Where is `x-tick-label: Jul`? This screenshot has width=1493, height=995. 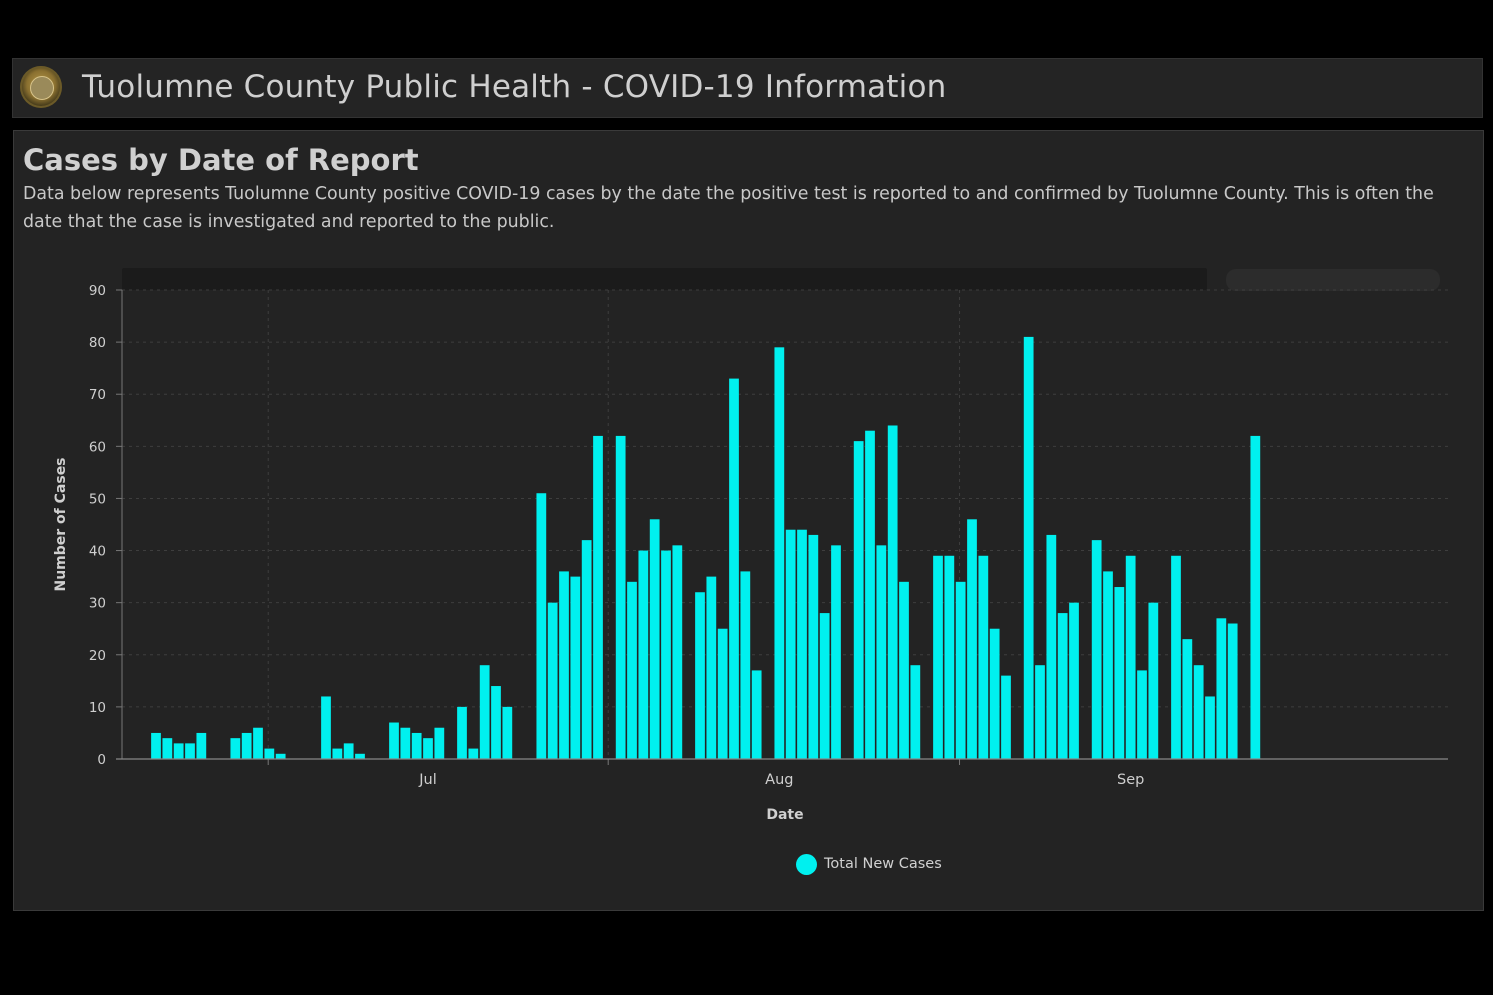 x-tick-label: Jul is located at coordinates (427, 780).